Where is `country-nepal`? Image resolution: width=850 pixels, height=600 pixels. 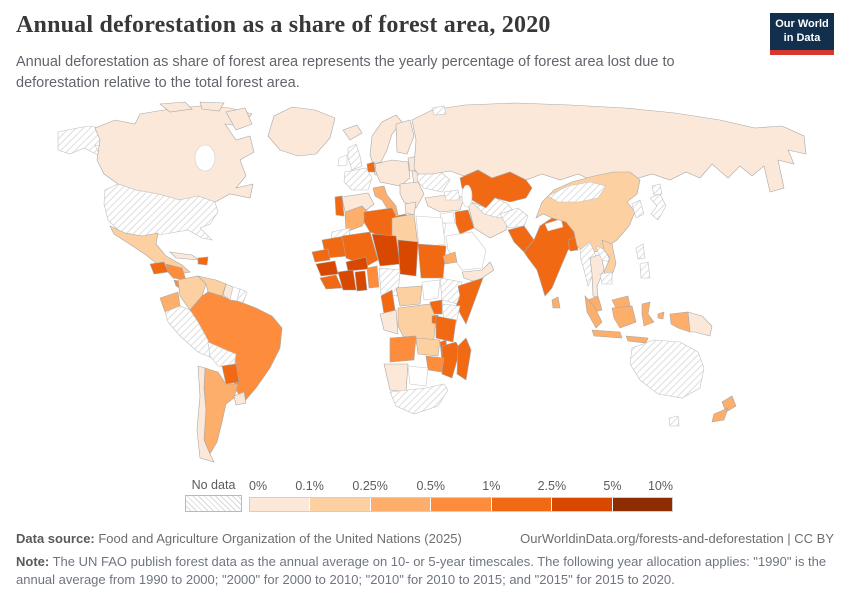 country-nepal is located at coordinates (554, 225).